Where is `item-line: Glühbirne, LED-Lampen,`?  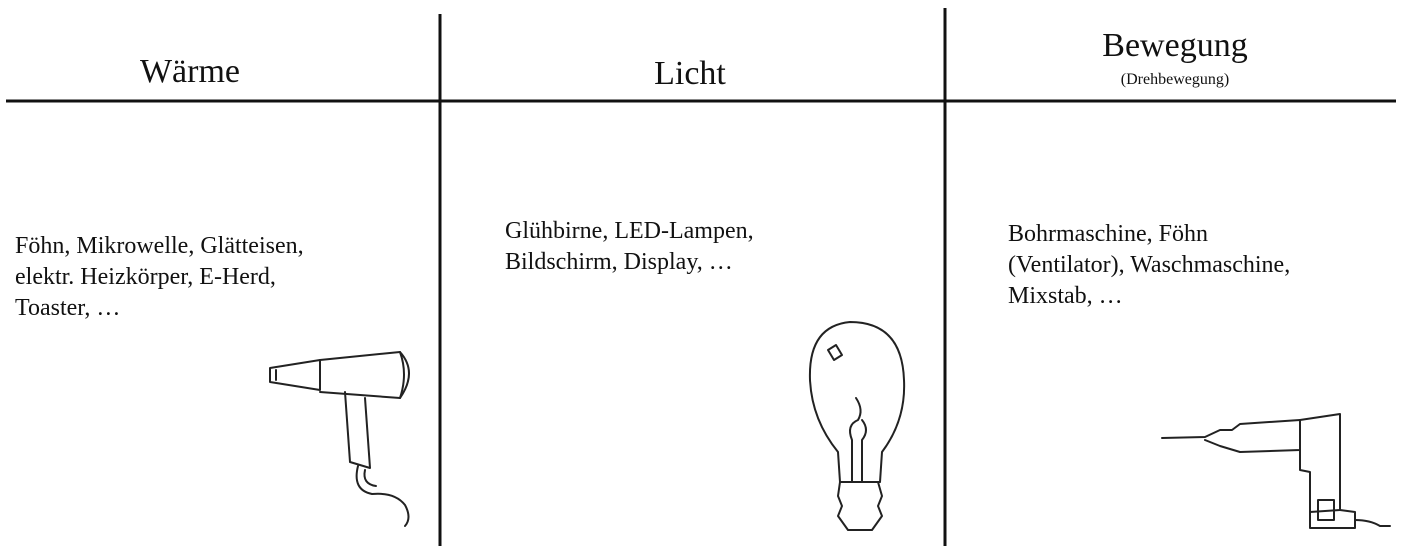
item-line: Glühbirne, LED-Lampen, is located at coordinates (629, 231).